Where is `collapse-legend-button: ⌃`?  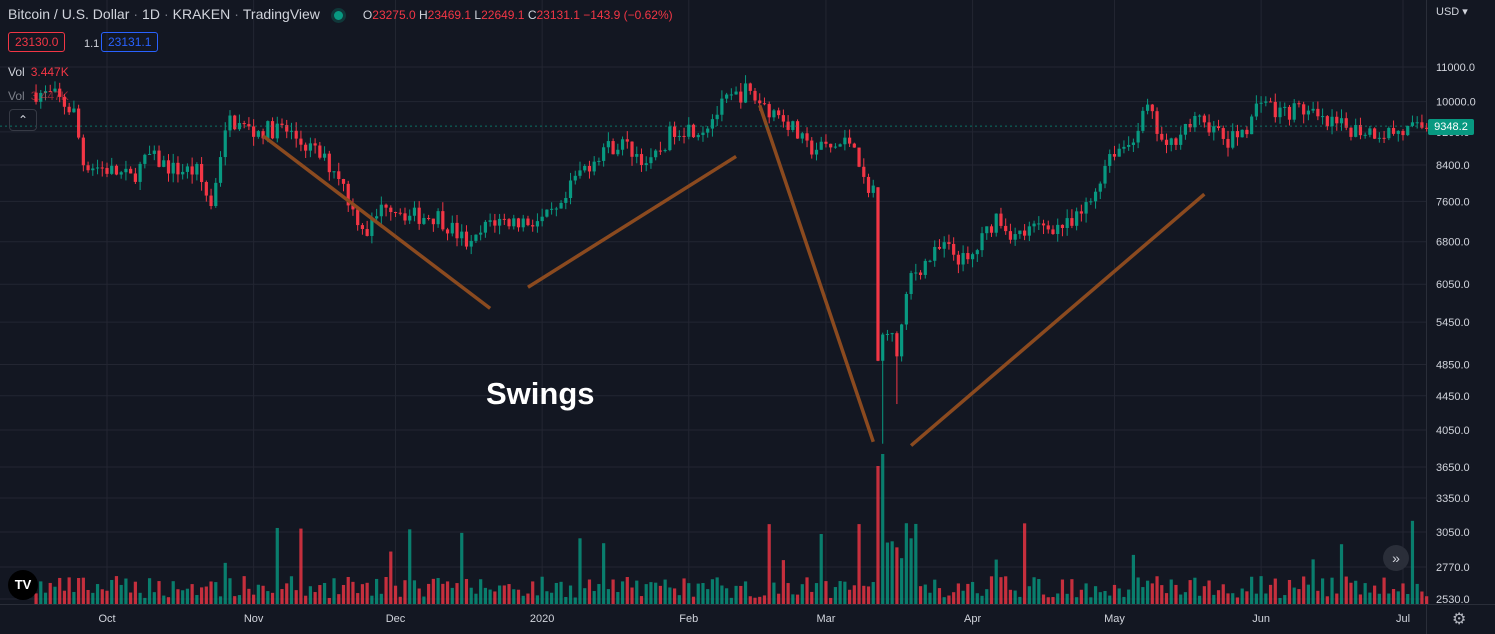 collapse-legend-button: ⌃ is located at coordinates (23, 120).